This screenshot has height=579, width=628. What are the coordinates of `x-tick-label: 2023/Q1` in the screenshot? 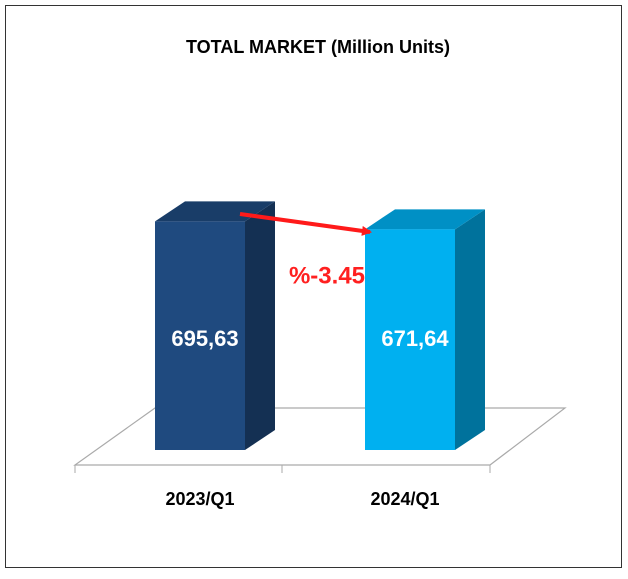 It's located at (199, 499).